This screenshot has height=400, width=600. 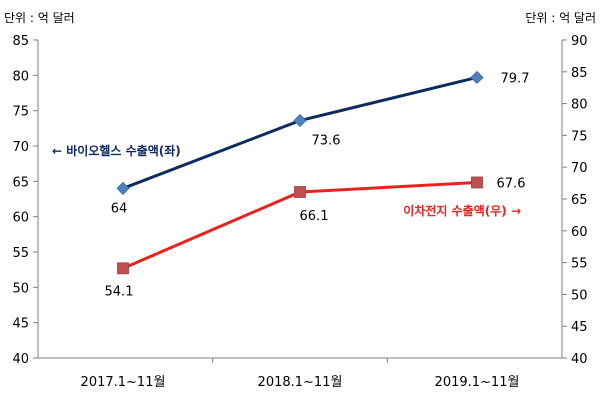 What do you see at coordinates (20, 359) in the screenshot?
I see `left-tick-label: 40` at bounding box center [20, 359].